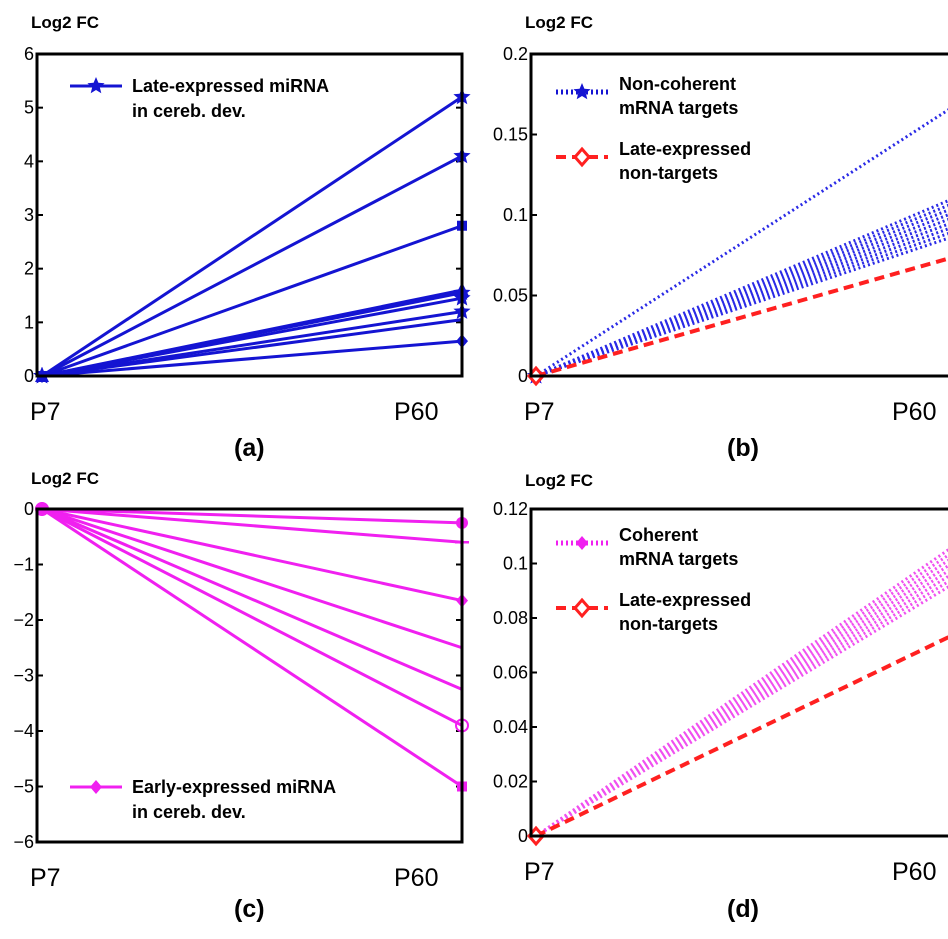 The image size is (948, 939). I want to click on y-tick-label: 0.08, so click(510, 618).